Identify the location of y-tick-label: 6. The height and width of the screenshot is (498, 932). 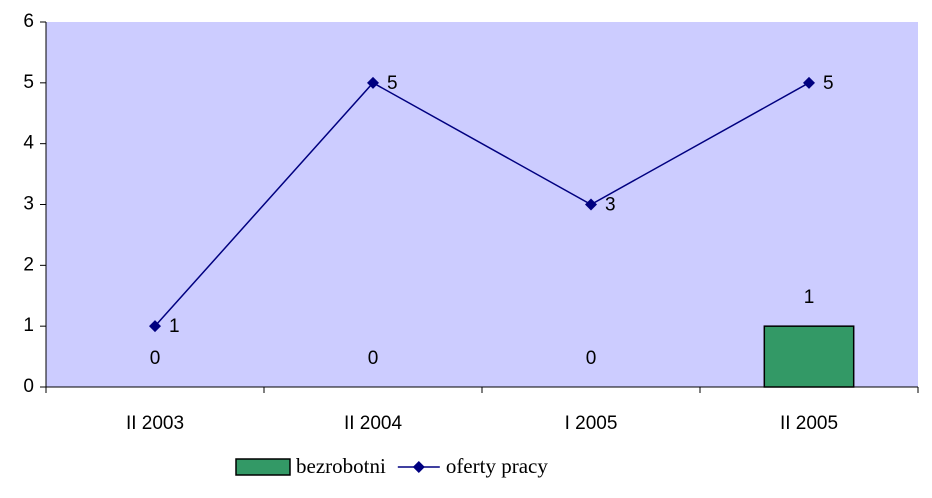
(28, 21).